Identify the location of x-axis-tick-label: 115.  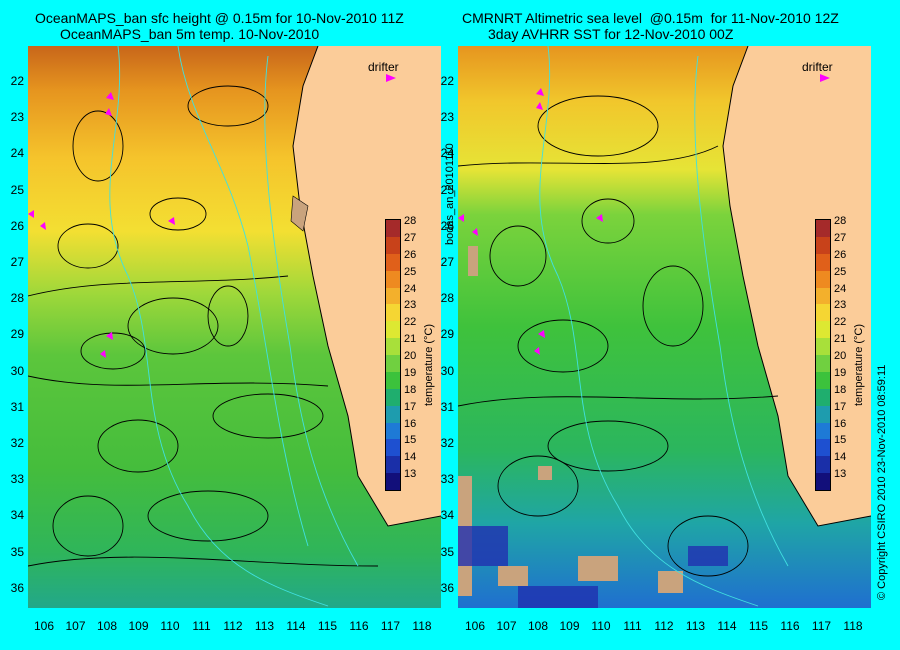
(758, 626).